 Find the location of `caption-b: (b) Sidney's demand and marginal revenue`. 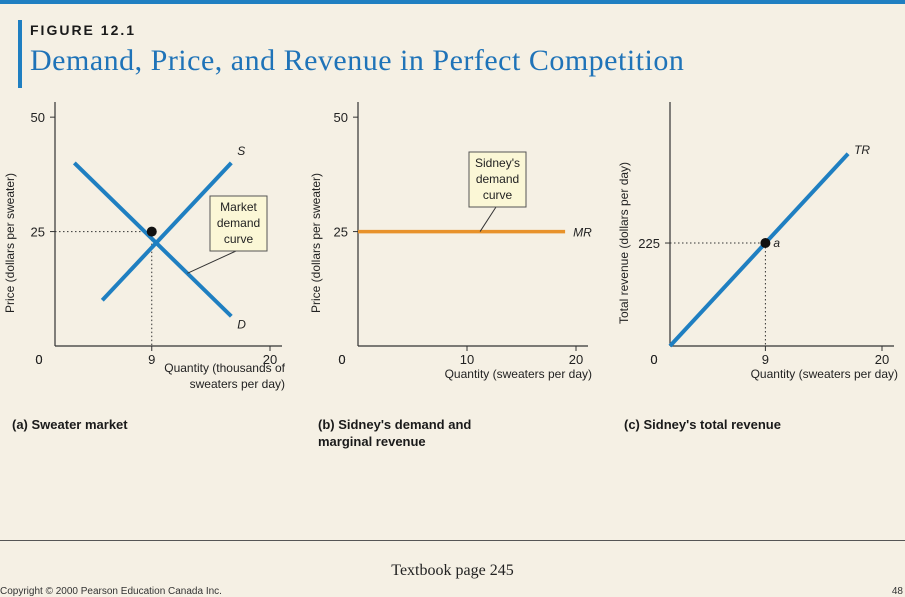

caption-b: (b) Sidney's demand and marginal revenue is located at coordinates (395, 433).